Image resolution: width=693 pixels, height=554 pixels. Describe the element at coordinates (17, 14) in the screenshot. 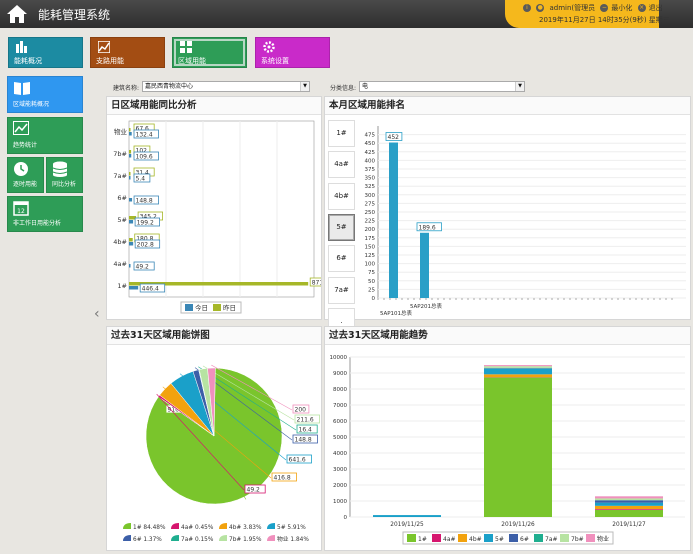

I see `home-icon` at that location.